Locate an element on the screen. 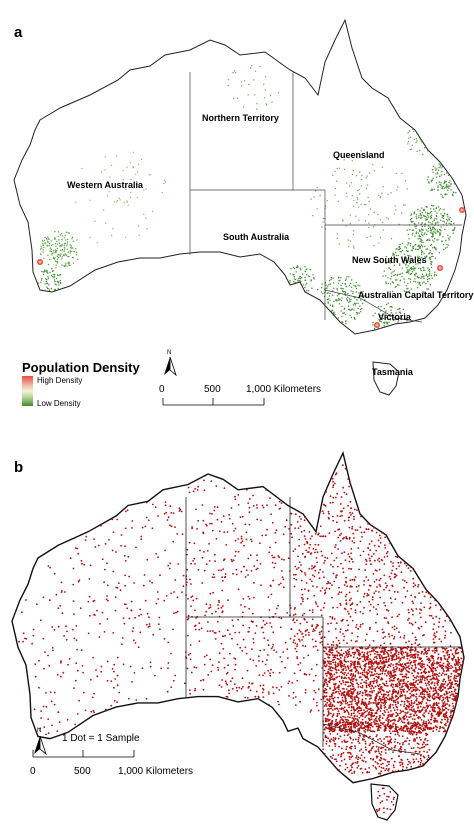  sample-dot-nt is located at coordinates (283, 587).